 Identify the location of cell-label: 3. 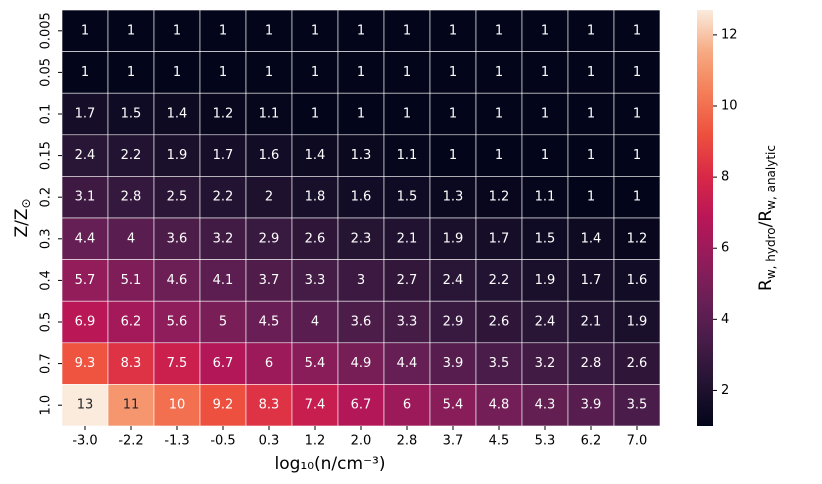
(361, 280).